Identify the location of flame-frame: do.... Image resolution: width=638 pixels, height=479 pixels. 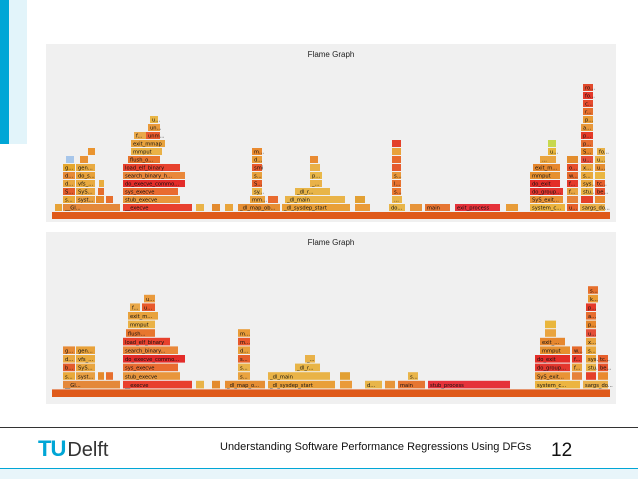
(397, 208).